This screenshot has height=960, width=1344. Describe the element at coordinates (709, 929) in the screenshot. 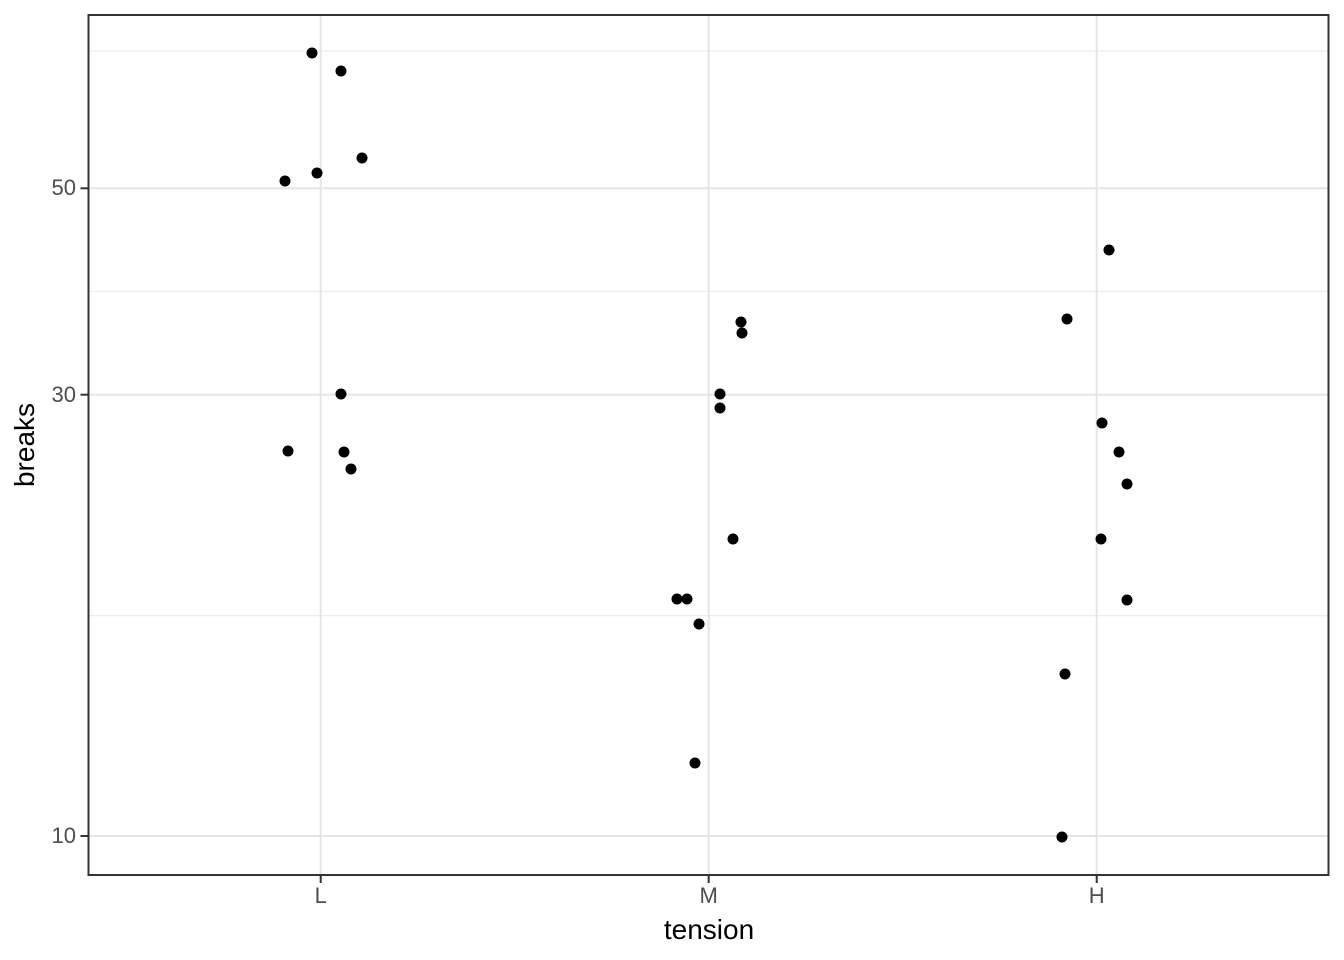

I see `x-axis-title: tension` at that location.